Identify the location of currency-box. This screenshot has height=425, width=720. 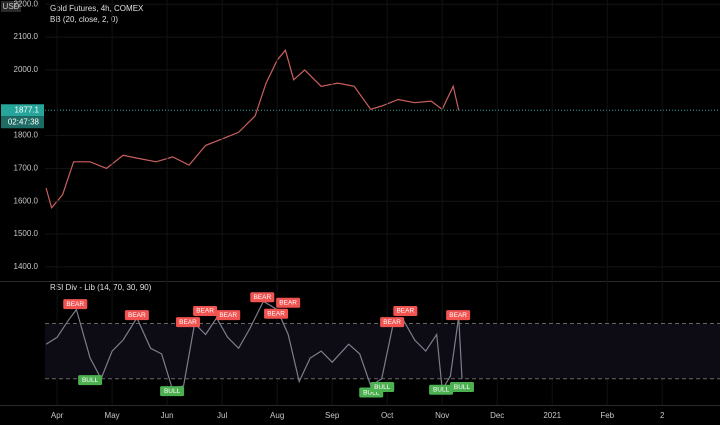
(11, 6).